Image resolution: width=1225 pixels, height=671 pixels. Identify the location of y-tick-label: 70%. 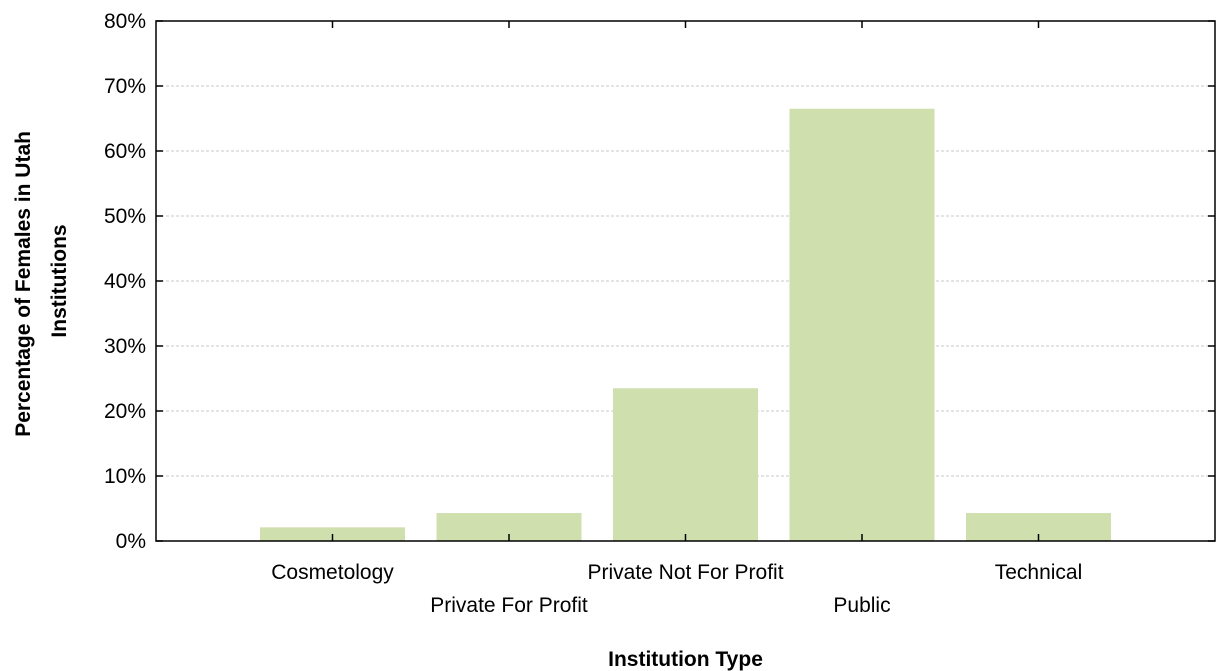
(125, 86).